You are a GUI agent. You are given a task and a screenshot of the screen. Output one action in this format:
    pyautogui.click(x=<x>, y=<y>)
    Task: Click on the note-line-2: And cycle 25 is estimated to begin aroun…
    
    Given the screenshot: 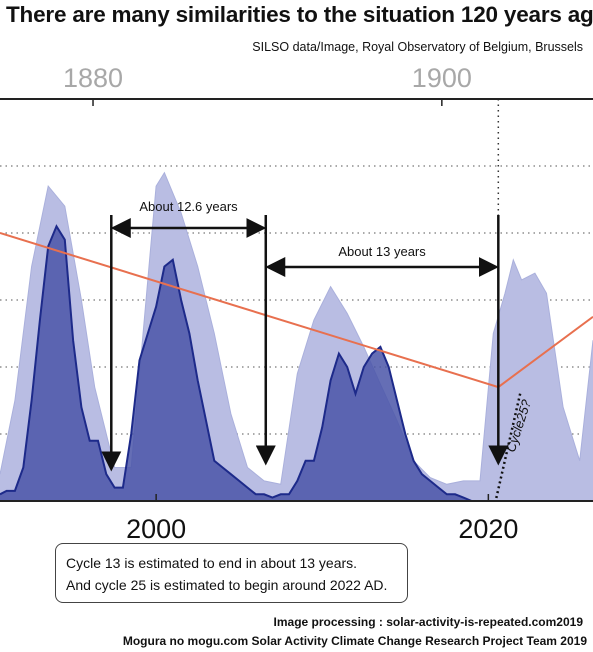 What is the action you would take?
    pyautogui.click(x=227, y=585)
    